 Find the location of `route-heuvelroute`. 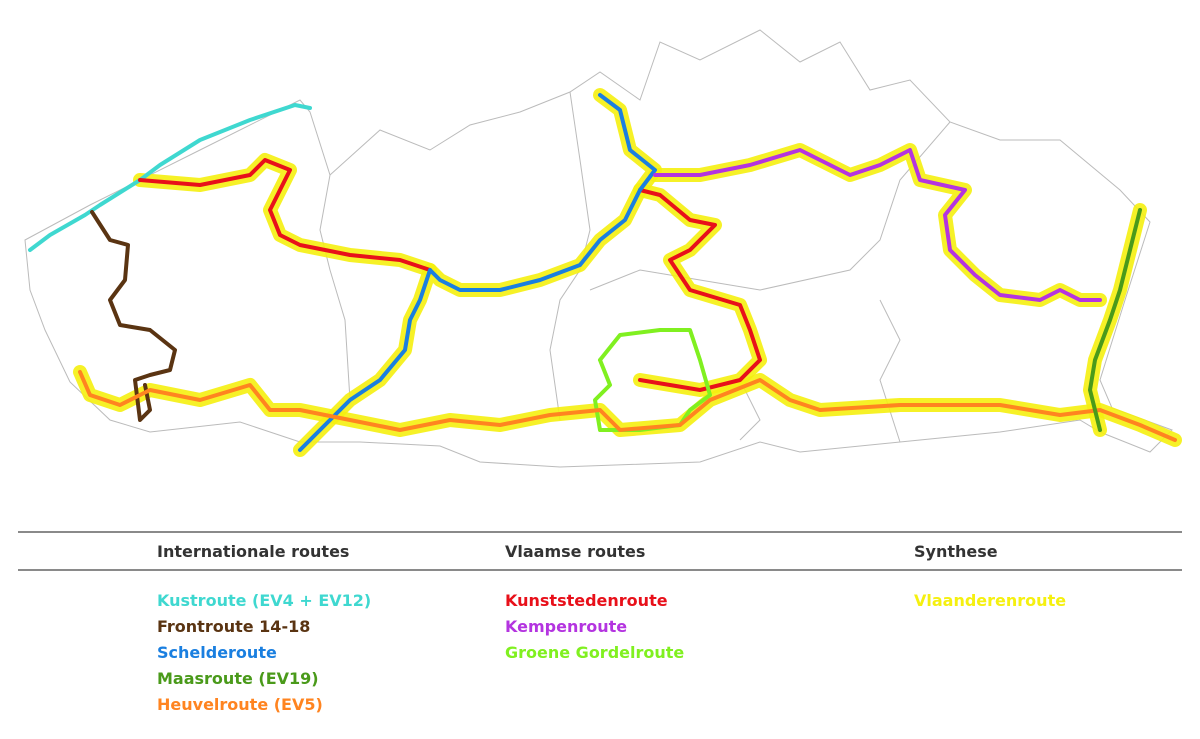

route-heuvelroute is located at coordinates (627, 406).